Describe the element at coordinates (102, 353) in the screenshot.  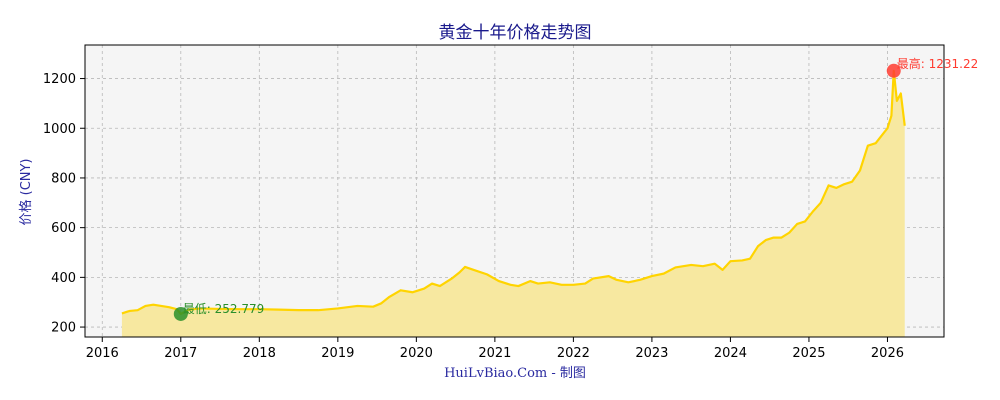
I see `x-tick-label: 2016` at that location.